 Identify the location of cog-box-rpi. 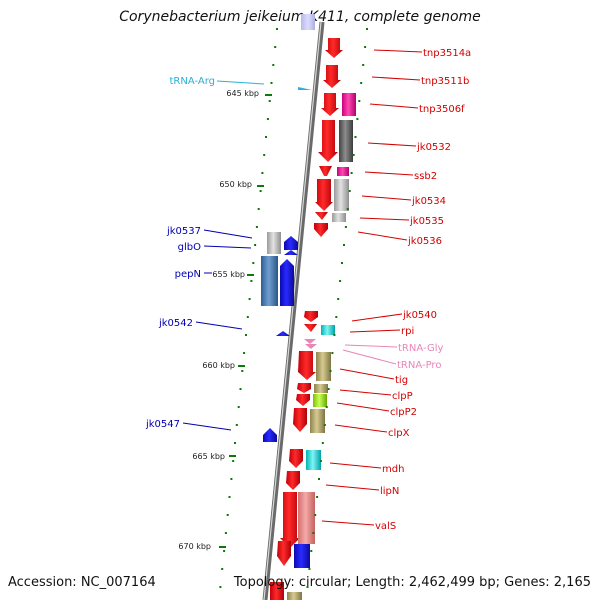
(328, 330).